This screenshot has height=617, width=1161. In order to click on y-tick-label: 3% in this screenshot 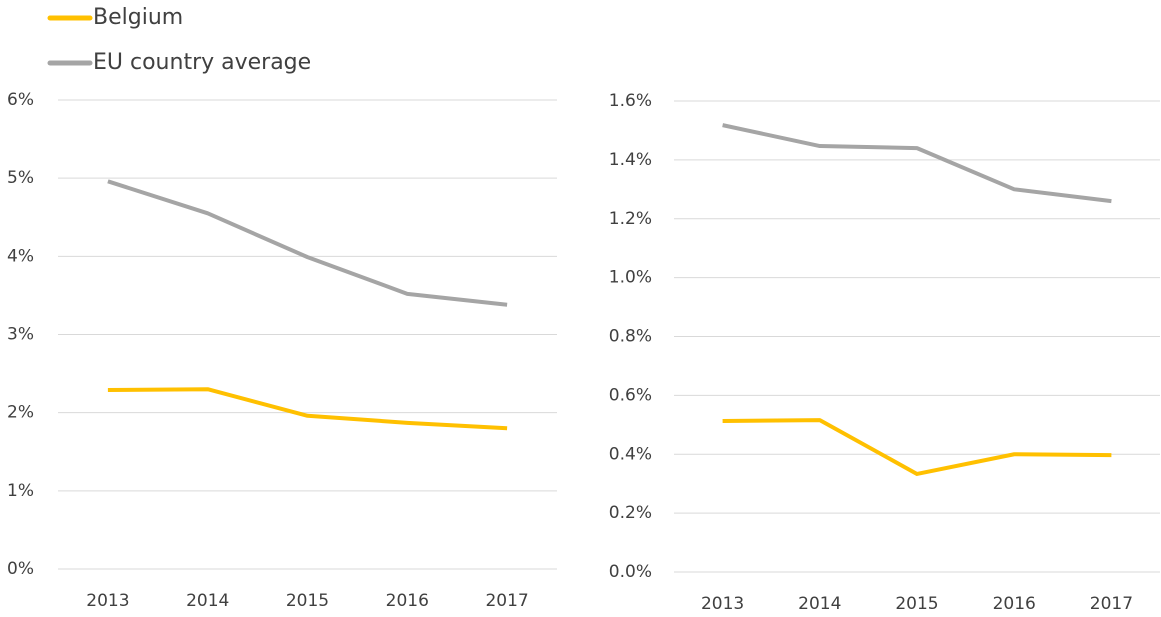, I will do `click(20, 335)`.